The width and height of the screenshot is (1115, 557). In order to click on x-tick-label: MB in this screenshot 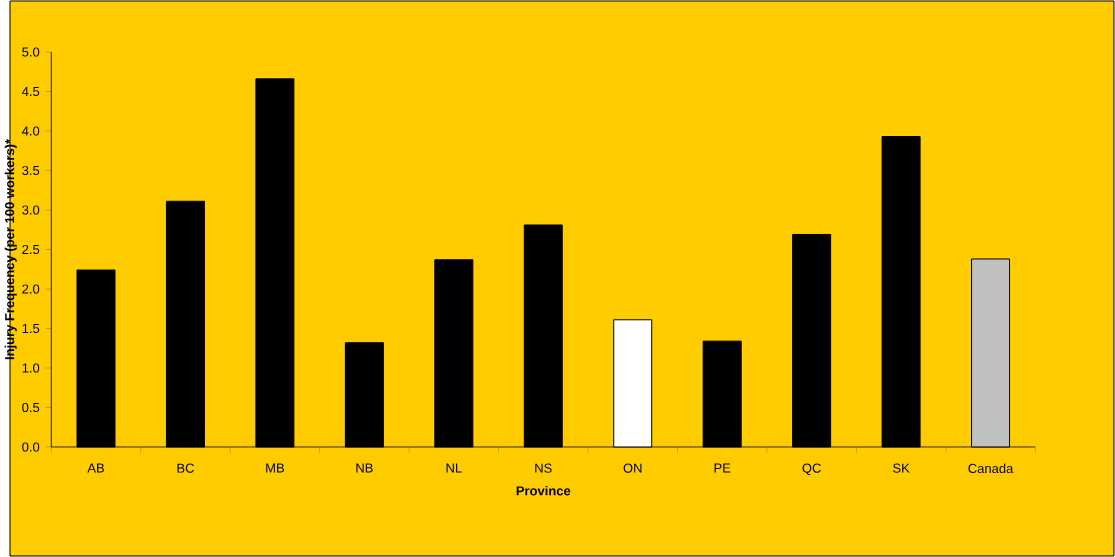, I will do `click(275, 468)`.